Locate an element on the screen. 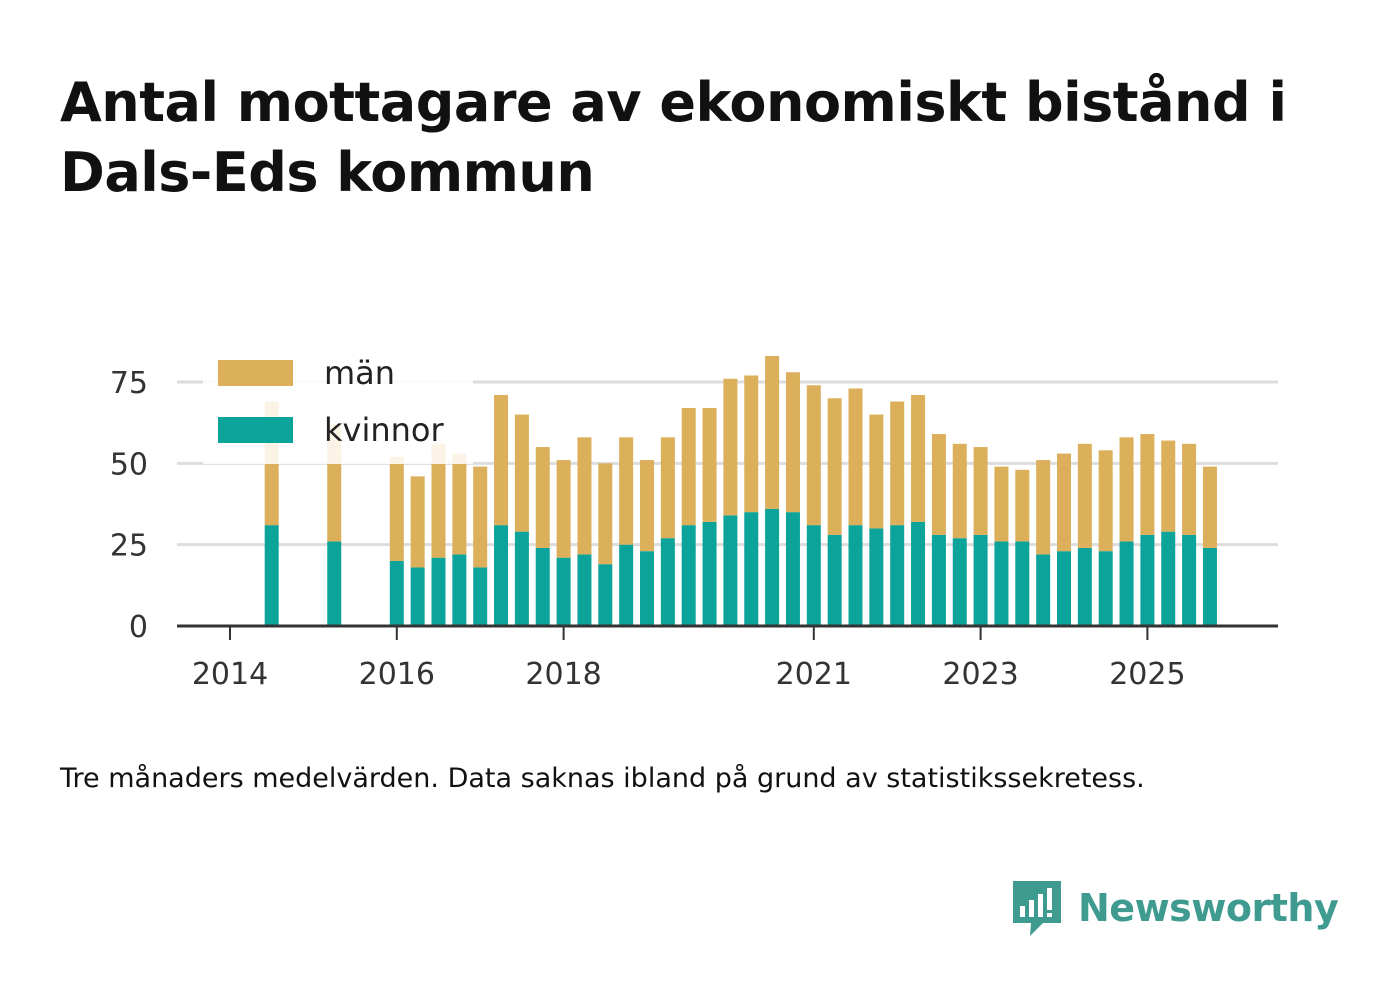  x-tick-label: 2025 is located at coordinates (1147, 674).